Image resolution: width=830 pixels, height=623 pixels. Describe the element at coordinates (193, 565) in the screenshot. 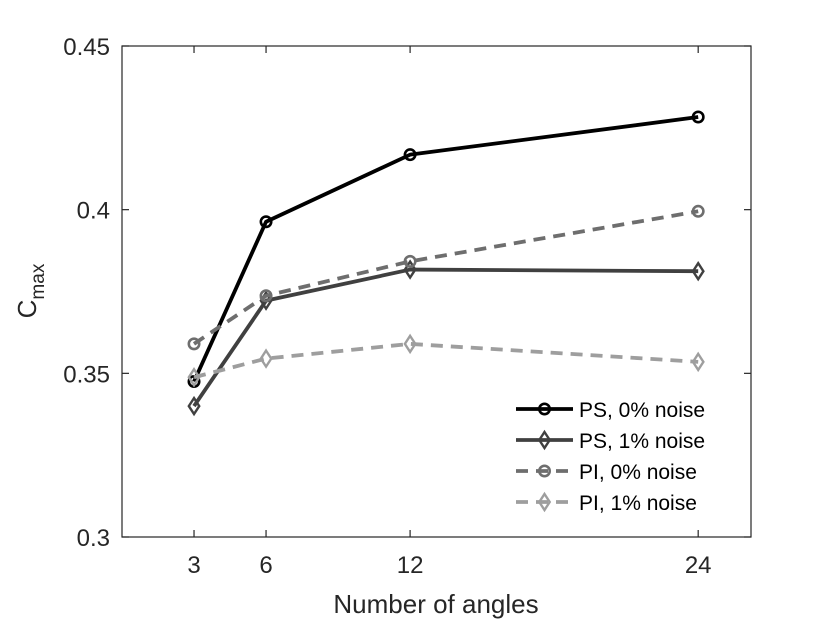

I see `x-tick-label: 3` at that location.